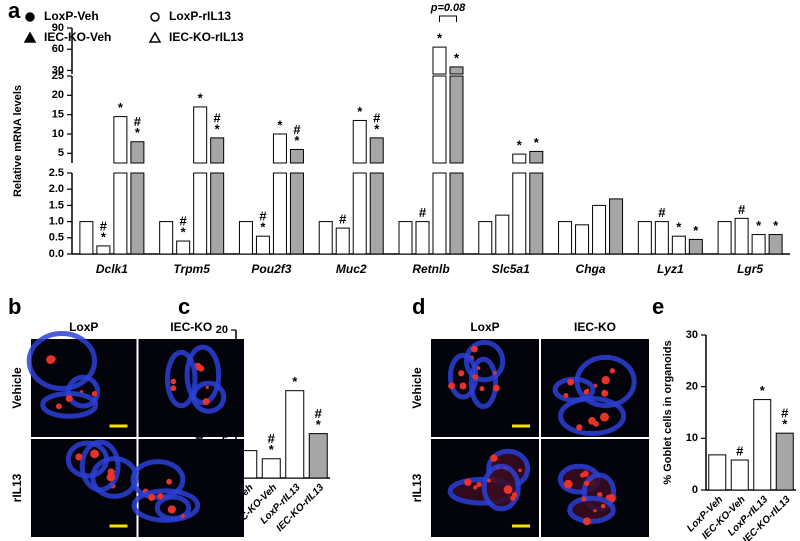 Image resolution: width=800 pixels, height=541 pixels. What do you see at coordinates (14, 306) in the screenshot?
I see `panel-letter: b` at bounding box center [14, 306].